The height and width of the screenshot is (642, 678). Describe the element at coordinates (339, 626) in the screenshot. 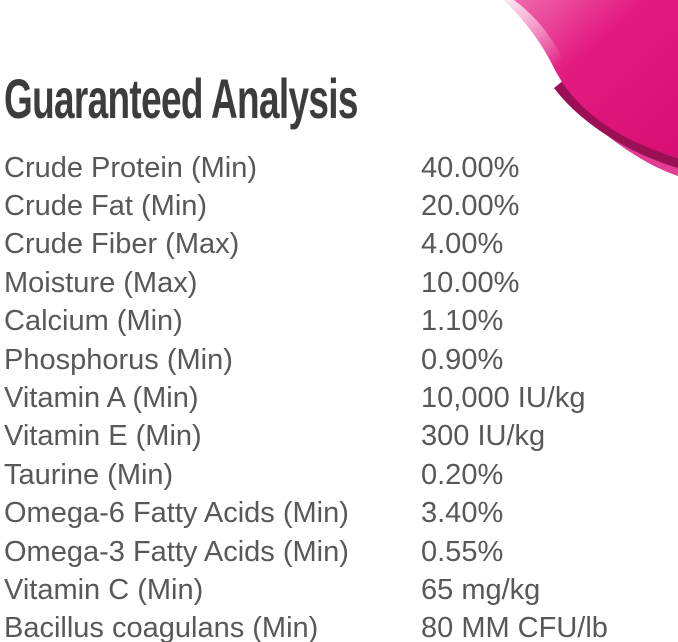

I see `table-row: Bacillus coagulans (Min) 80 MM CFU/lb` at that location.